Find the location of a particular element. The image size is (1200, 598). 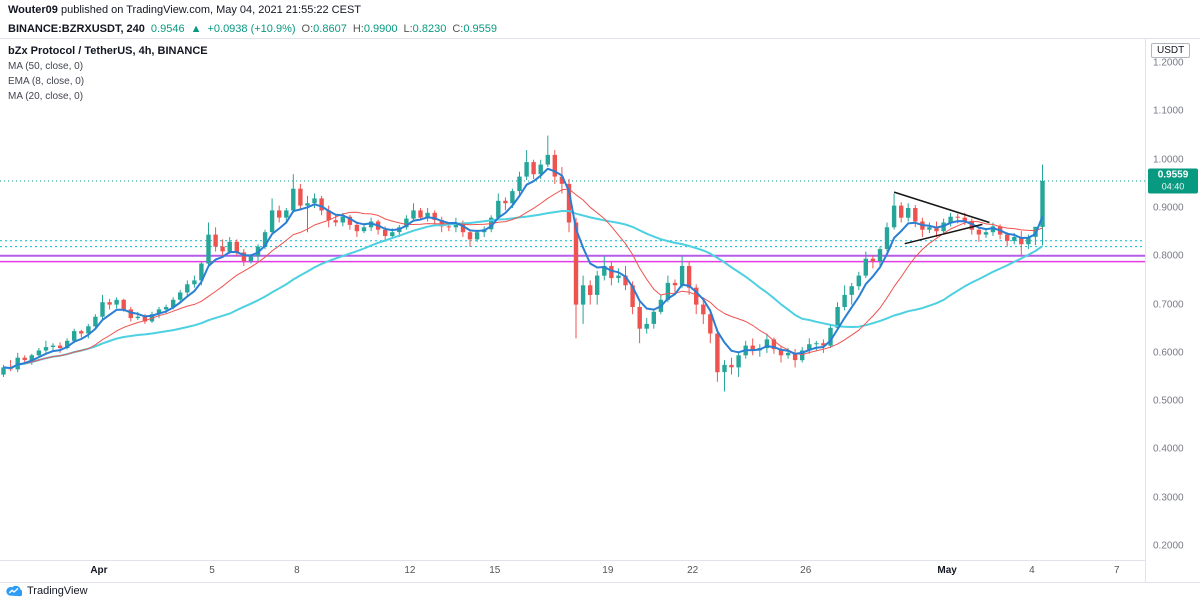

time-tick-label: 5 is located at coordinates (212, 570).